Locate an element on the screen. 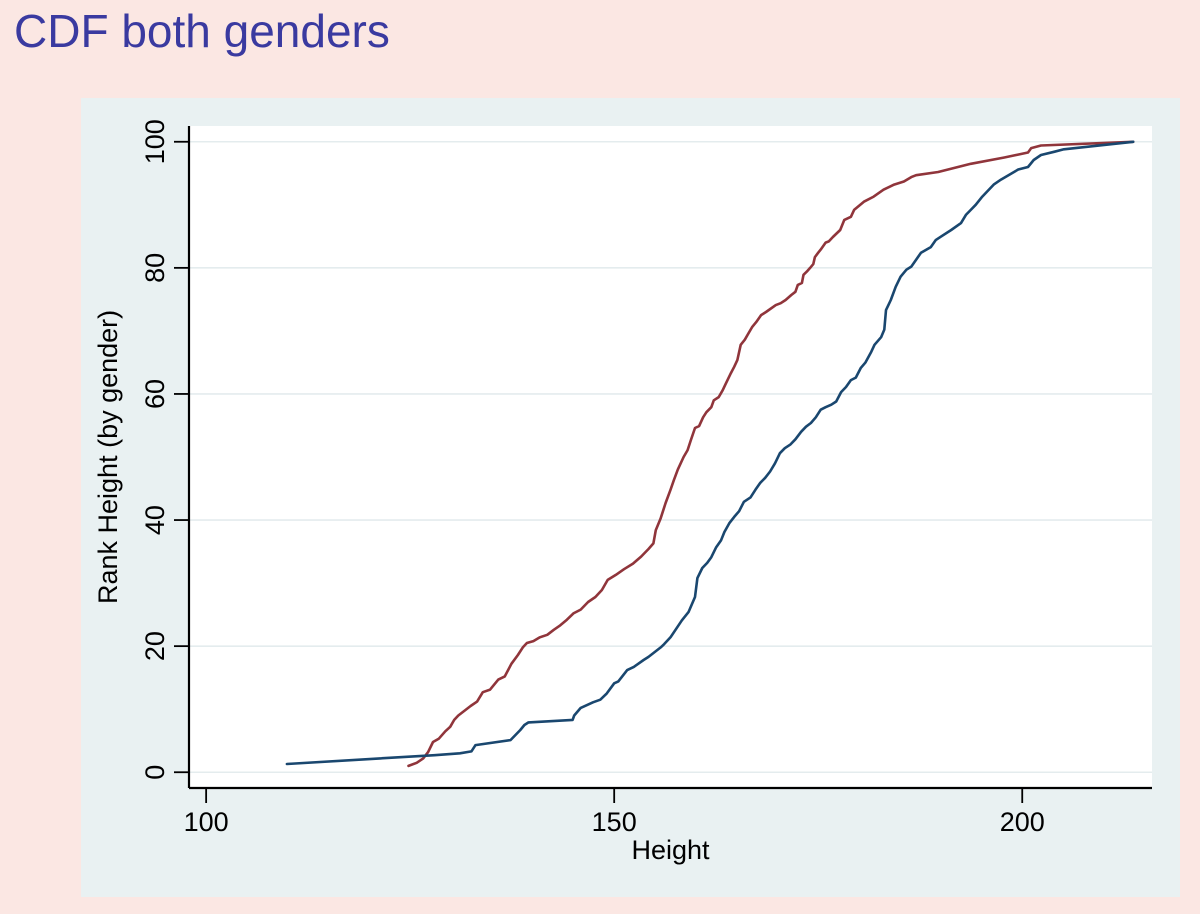 This screenshot has height=914, width=1200. x-tick-label: 100 is located at coordinates (206, 822).